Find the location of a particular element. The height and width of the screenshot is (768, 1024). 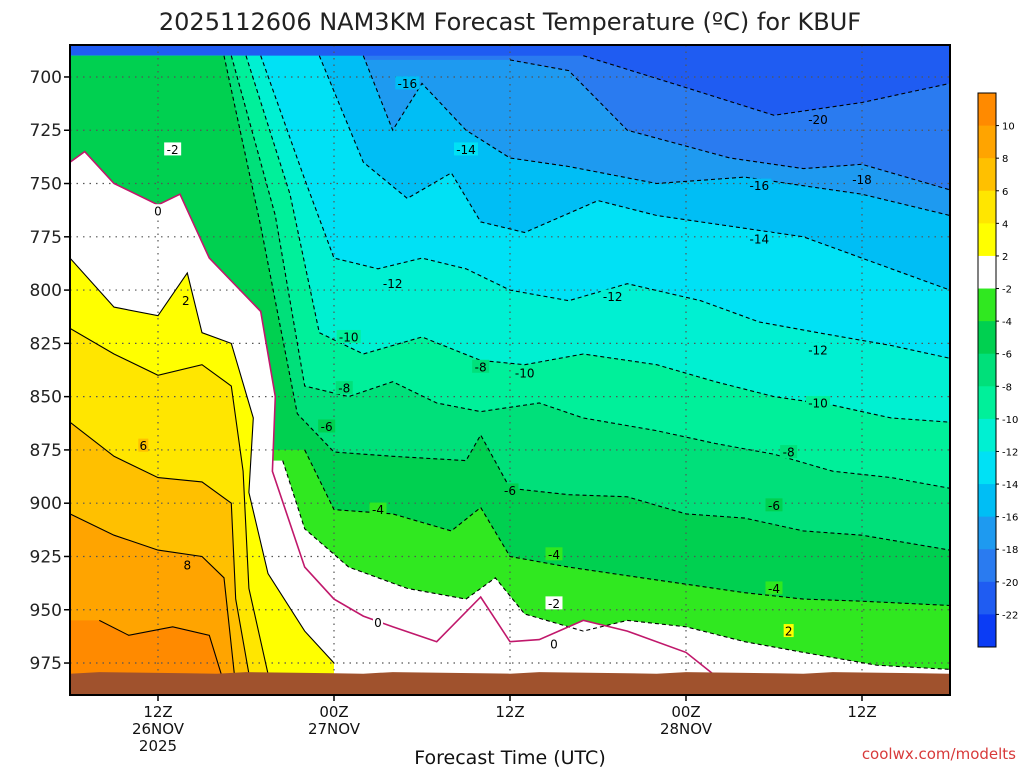

colorbar-label: -22 is located at coordinates (1010, 615).